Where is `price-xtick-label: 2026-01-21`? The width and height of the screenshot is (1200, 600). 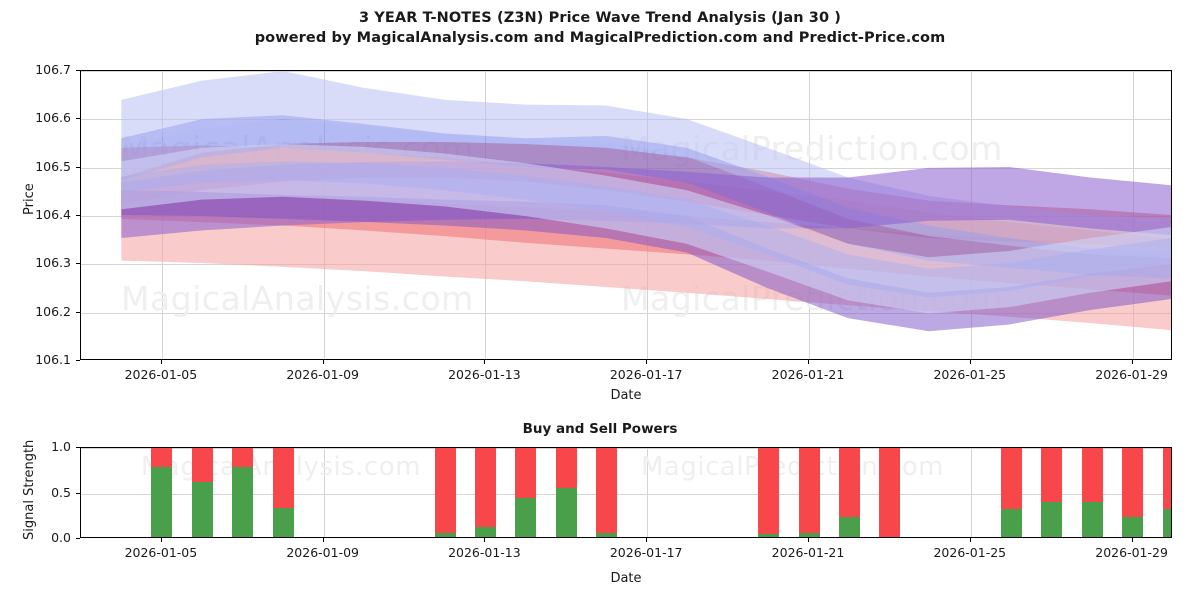 price-xtick-label: 2026-01-21 is located at coordinates (808, 374).